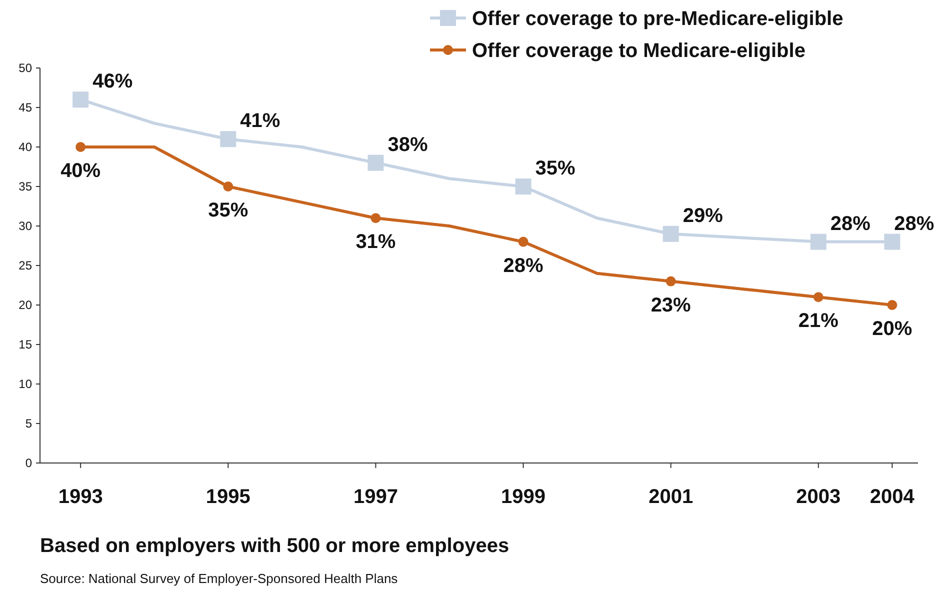 The height and width of the screenshot is (593, 948). Describe the element at coordinates (892, 329) in the screenshot. I see `data-label: 20%` at that location.